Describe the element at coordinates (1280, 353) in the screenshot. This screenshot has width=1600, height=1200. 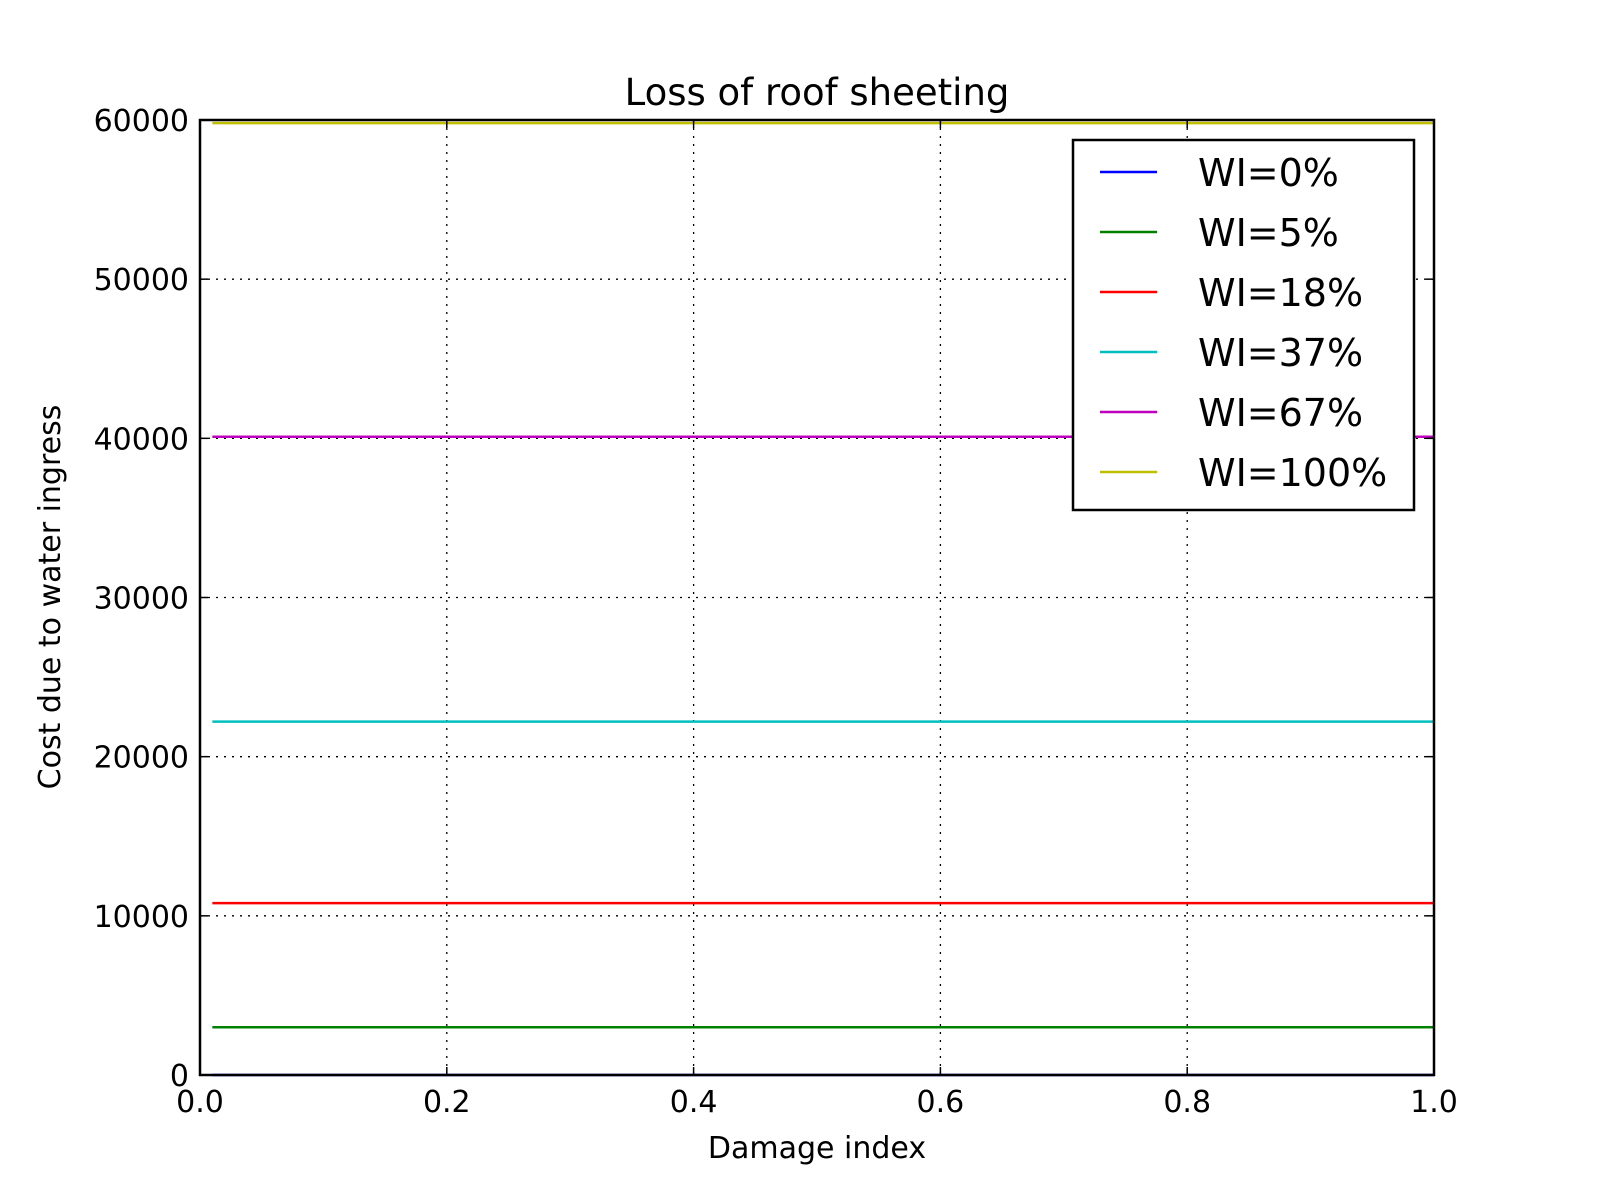
I see `legend-label: WI=37%` at that location.